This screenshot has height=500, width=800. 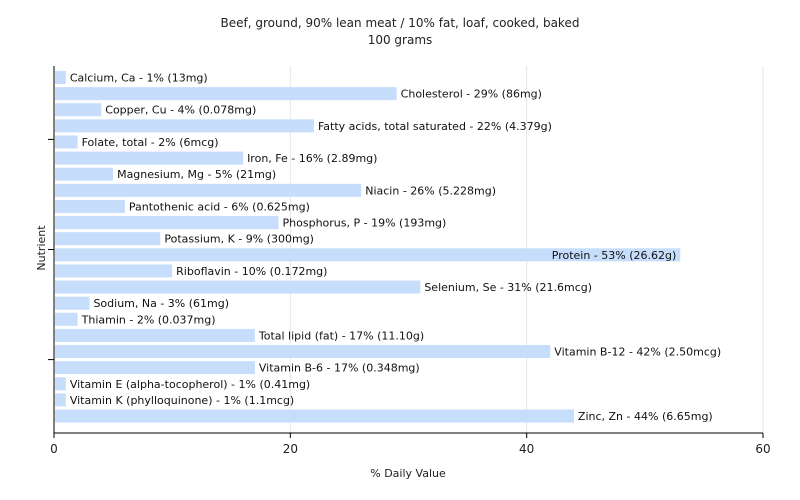 What do you see at coordinates (408, 473) in the screenshot?
I see `x-axis-label: % Daily Value` at bounding box center [408, 473].